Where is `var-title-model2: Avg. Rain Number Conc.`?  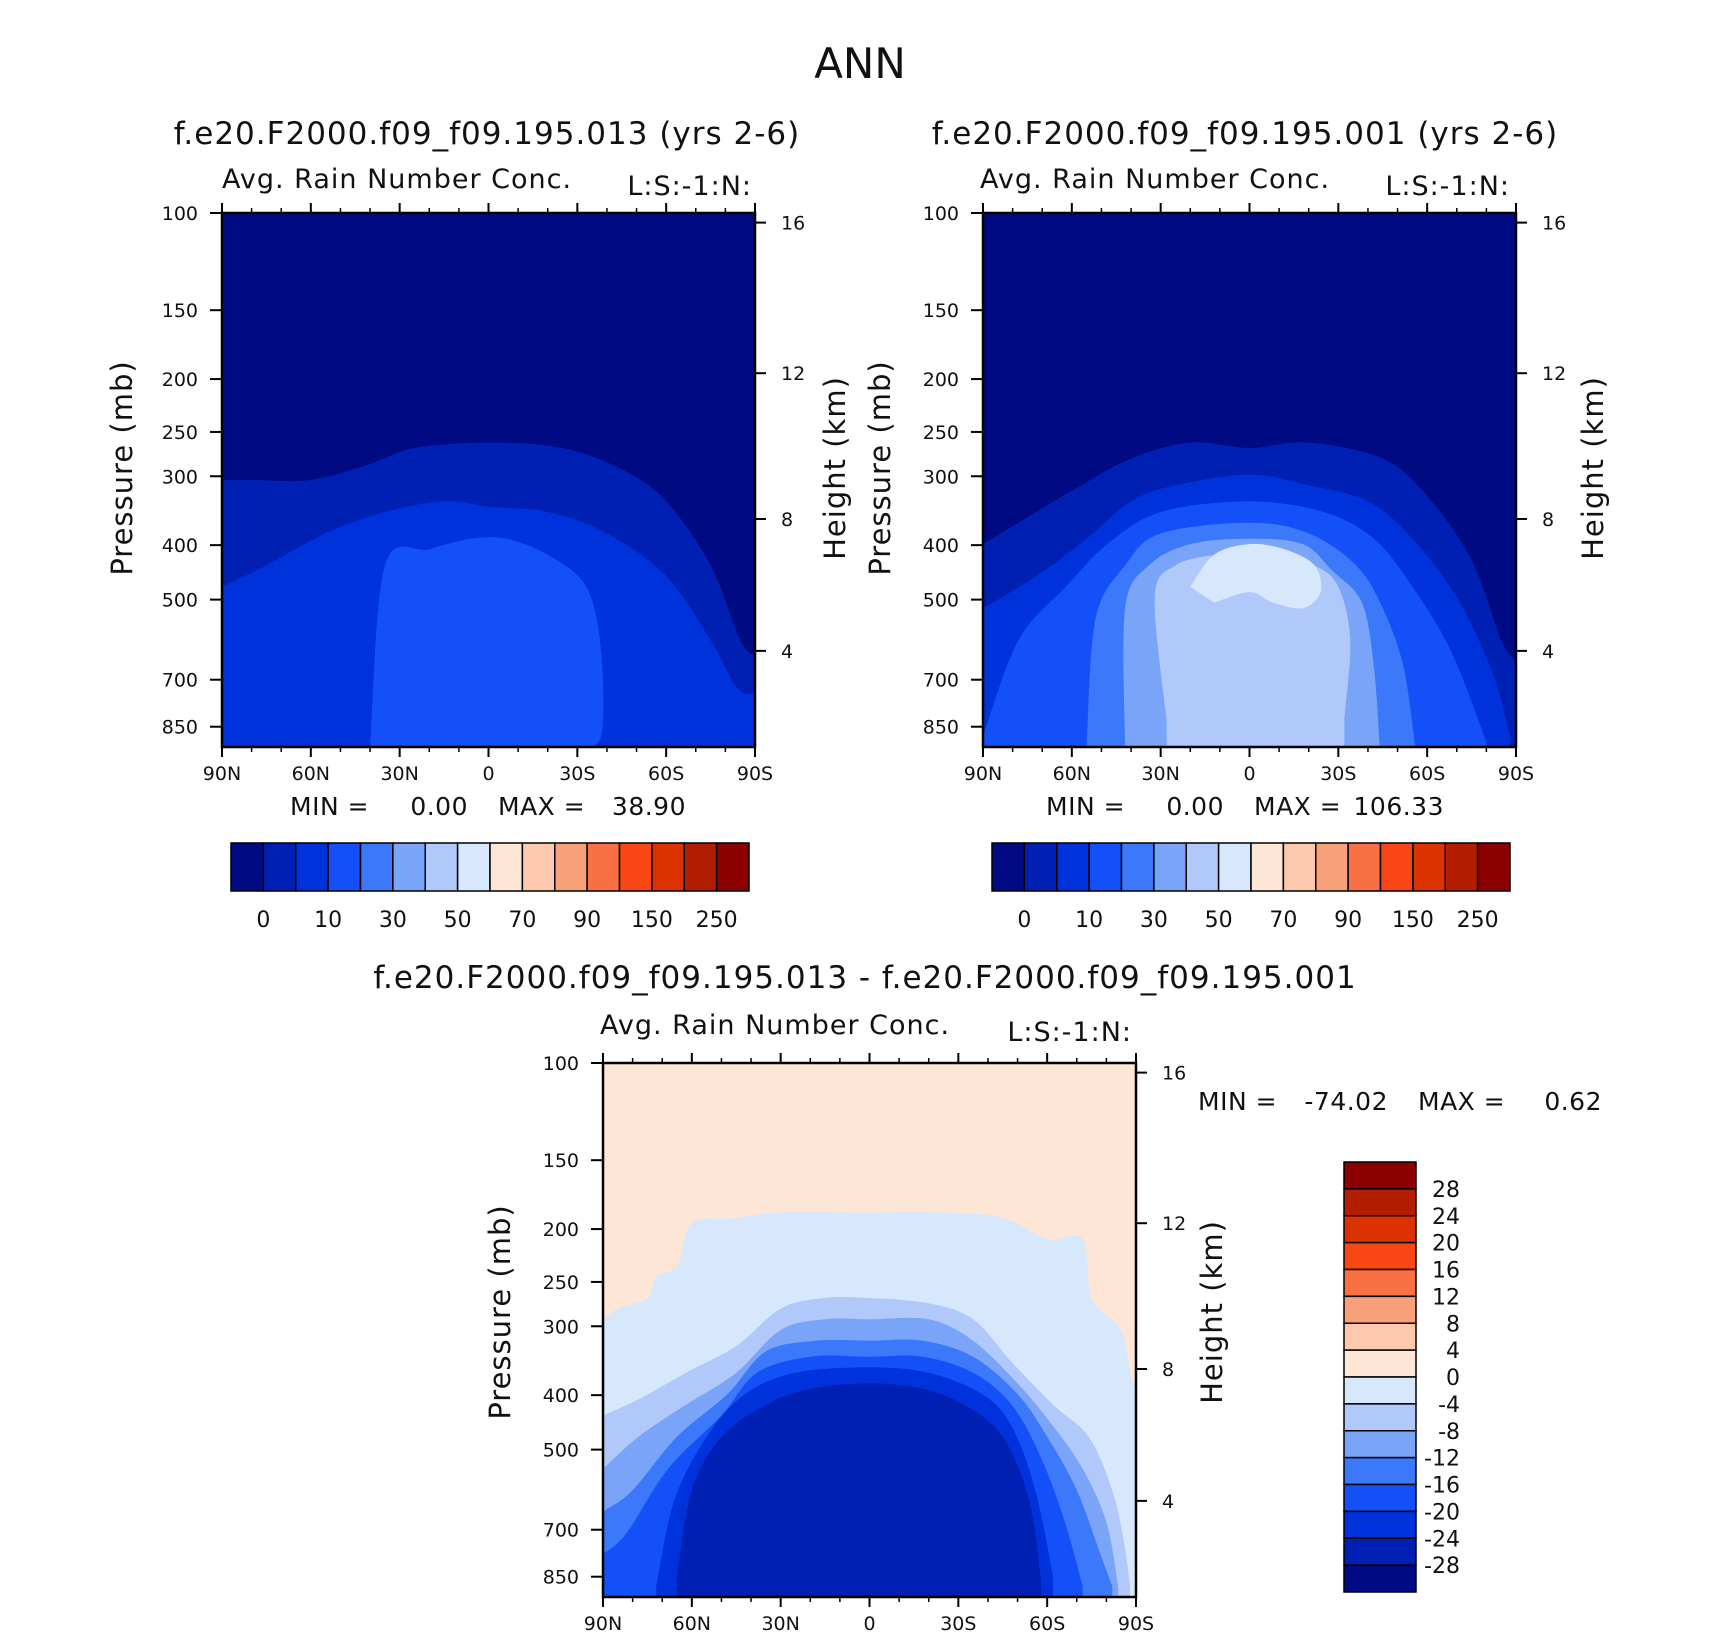
var-title-model2: Avg. Rain Number Conc. is located at coordinates (1155, 179).